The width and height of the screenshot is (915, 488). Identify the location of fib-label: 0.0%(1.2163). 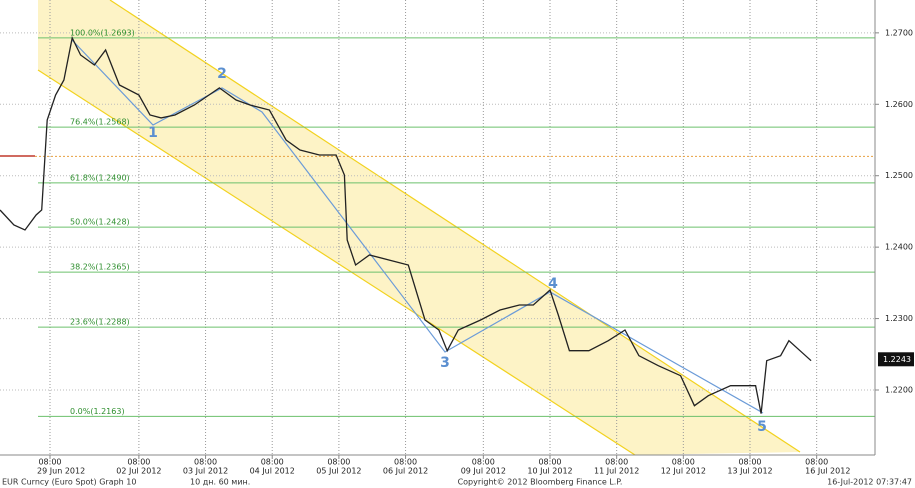
(97, 411).